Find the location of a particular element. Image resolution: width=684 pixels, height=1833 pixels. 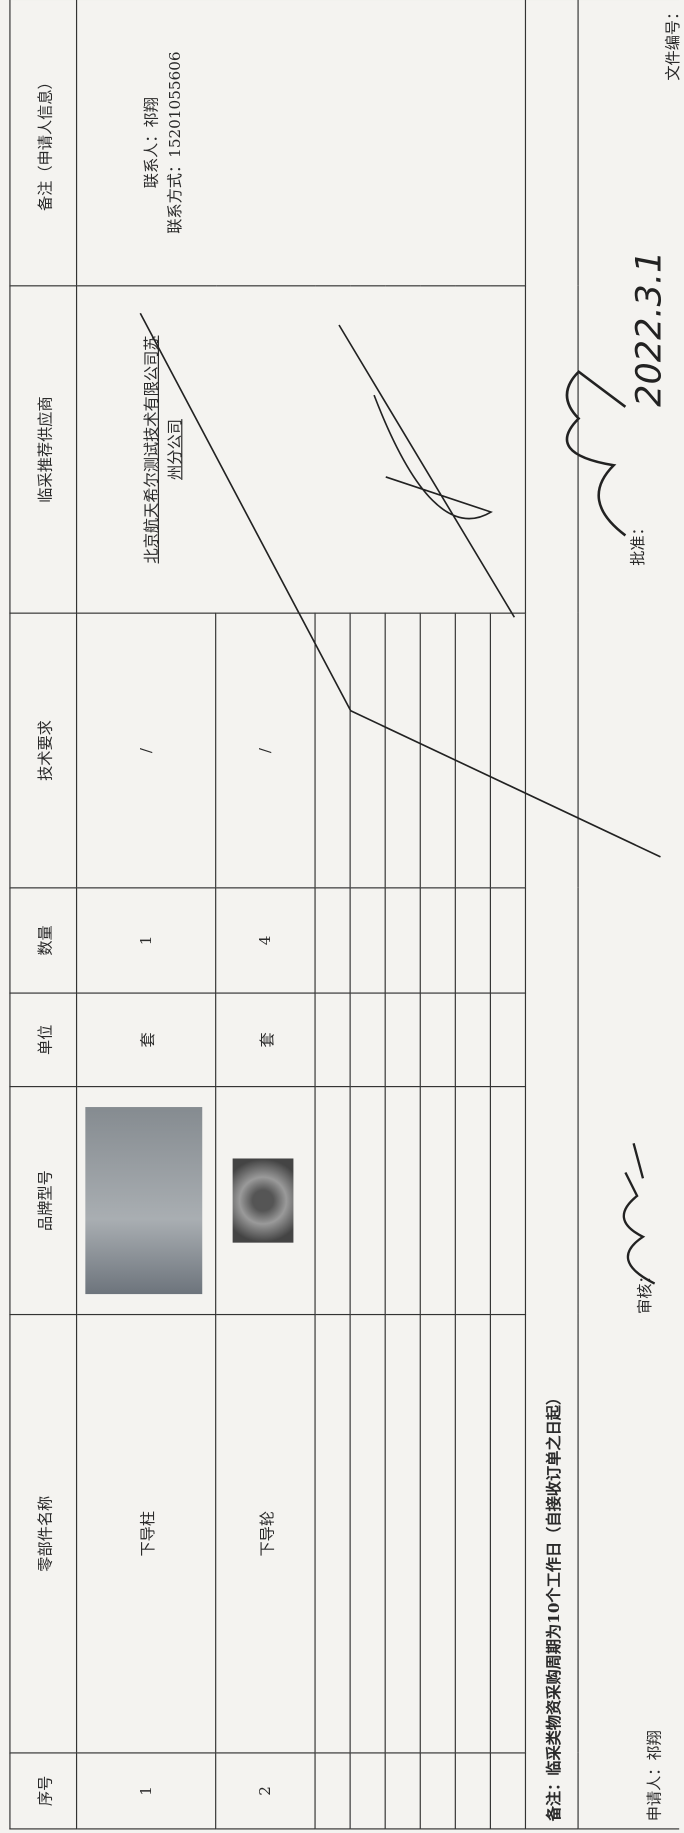

strike-line is located at coordinates (427, 471).